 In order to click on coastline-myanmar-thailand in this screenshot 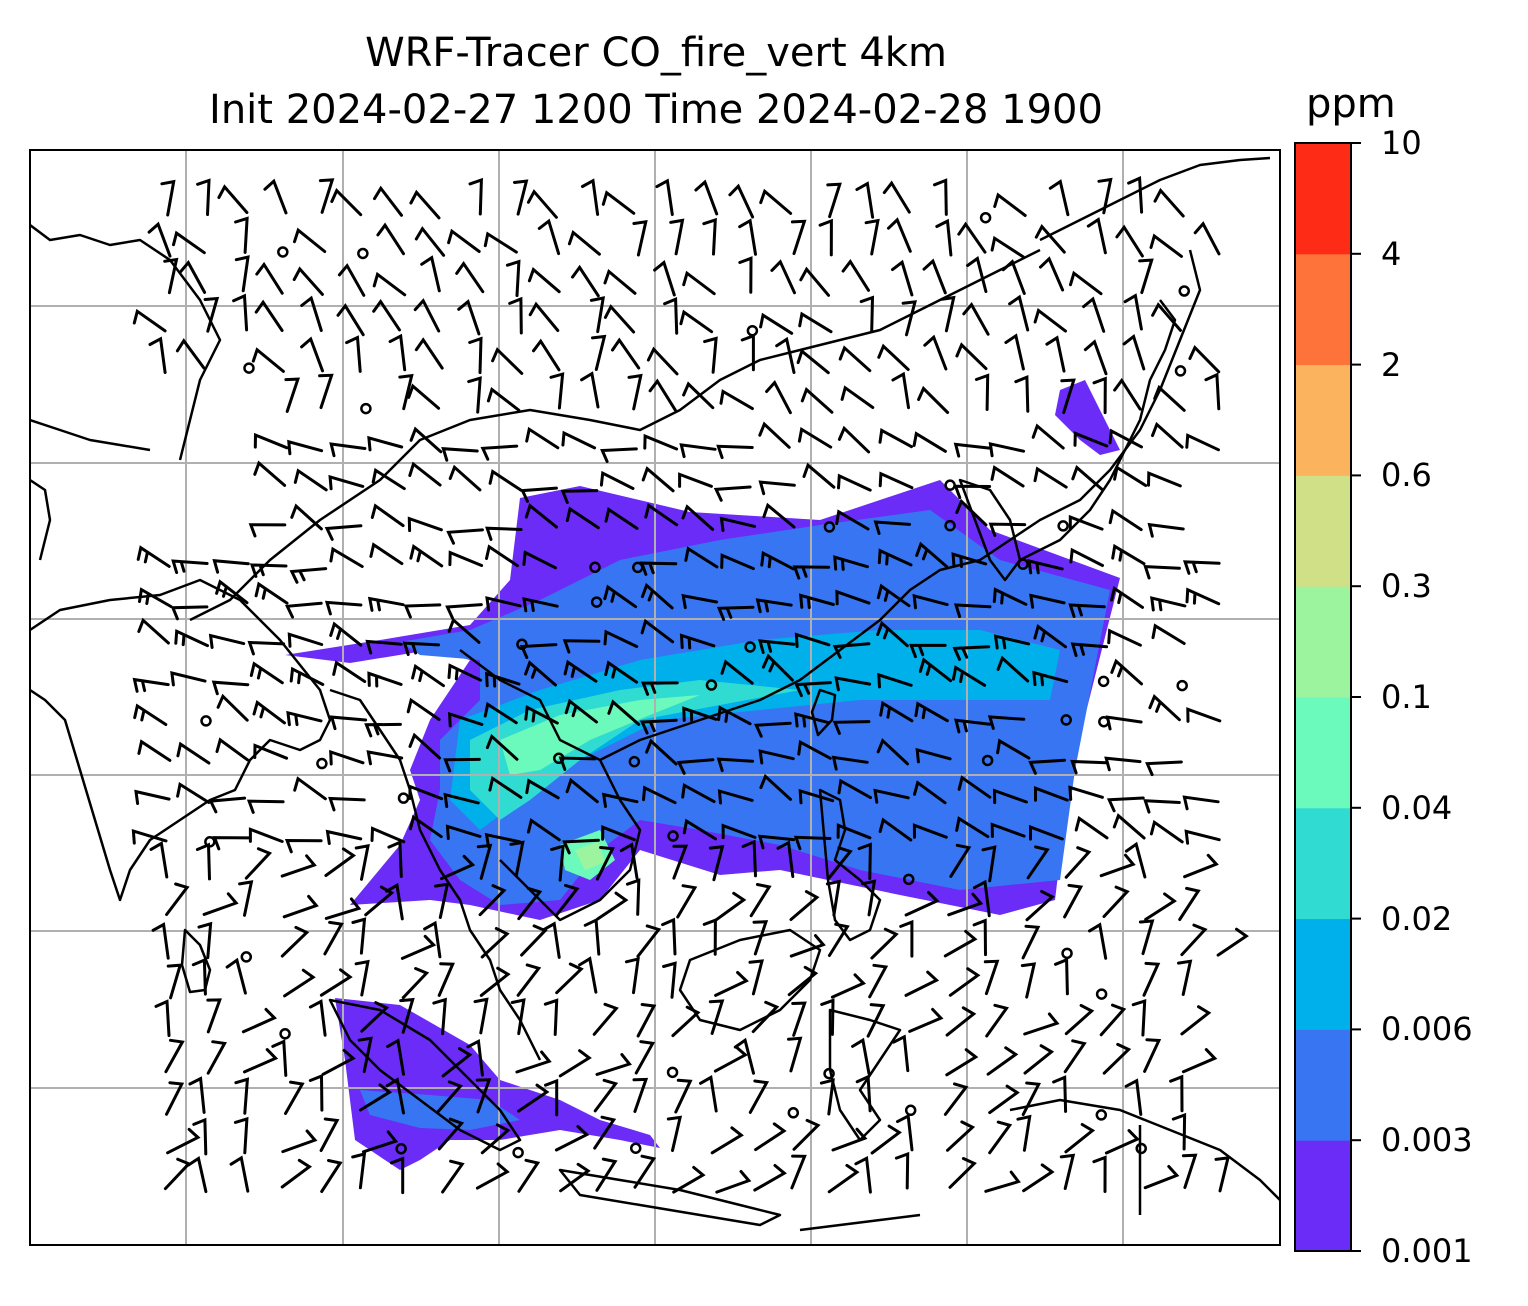, I will do `click(435, 874)`.